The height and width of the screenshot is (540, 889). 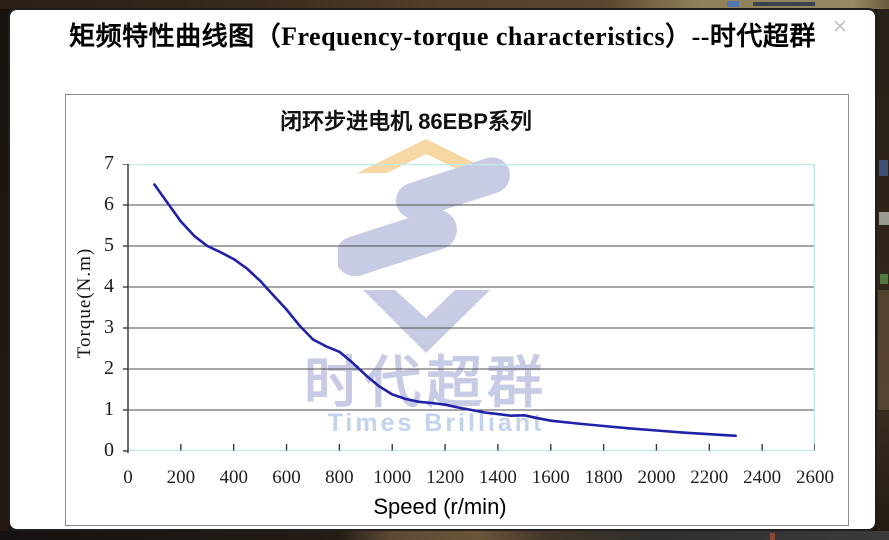 What do you see at coordinates (339, 477) in the screenshot?
I see `x-tick-label: 800` at bounding box center [339, 477].